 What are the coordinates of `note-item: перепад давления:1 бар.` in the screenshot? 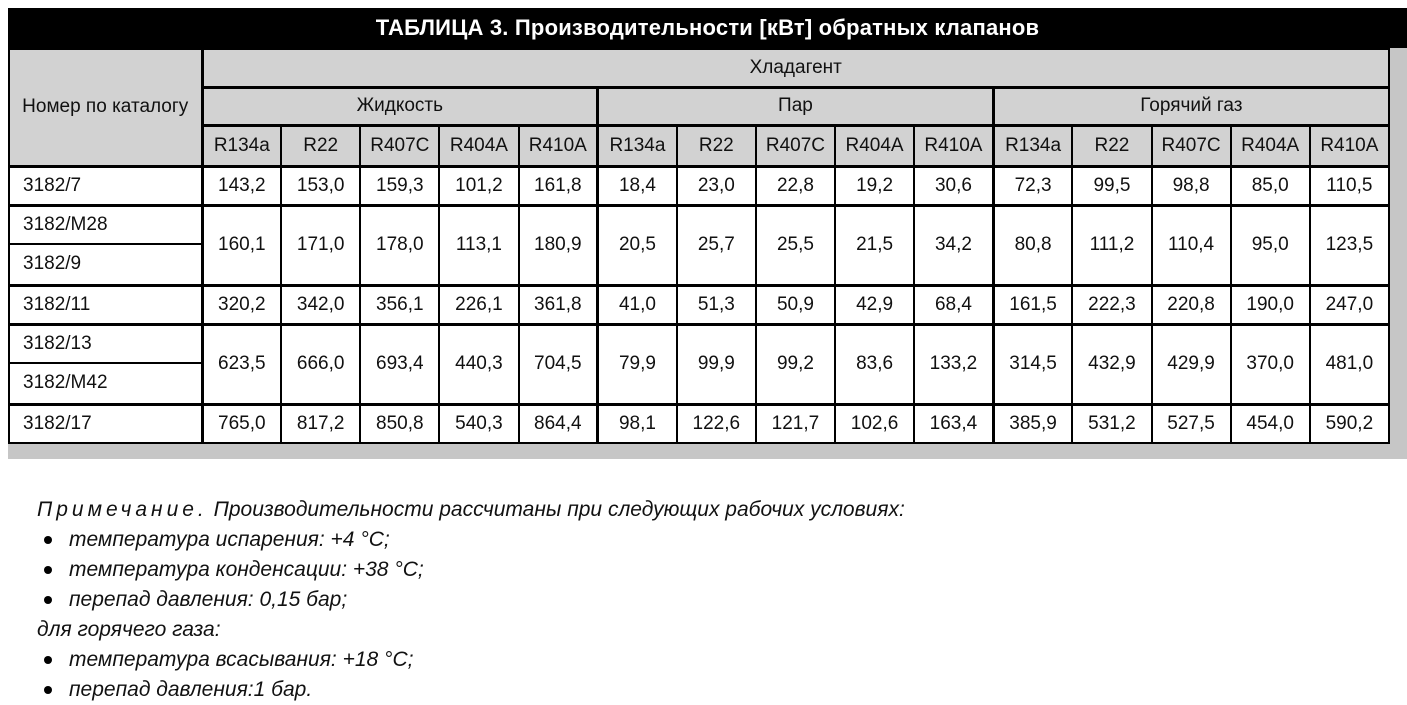 It's located at (722, 690).